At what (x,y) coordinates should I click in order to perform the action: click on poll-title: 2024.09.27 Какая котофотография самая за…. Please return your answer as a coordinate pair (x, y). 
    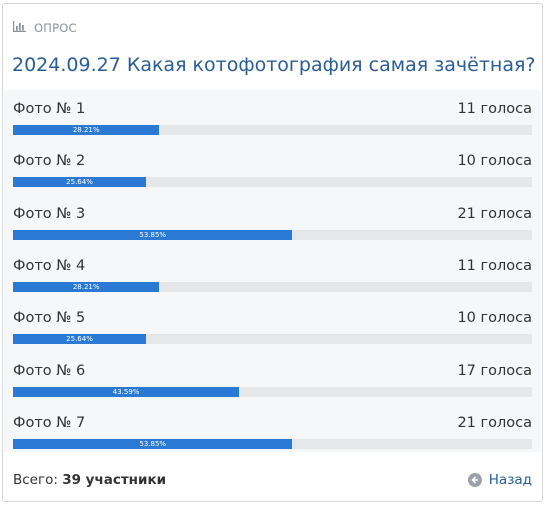
    Looking at the image, I should click on (274, 65).